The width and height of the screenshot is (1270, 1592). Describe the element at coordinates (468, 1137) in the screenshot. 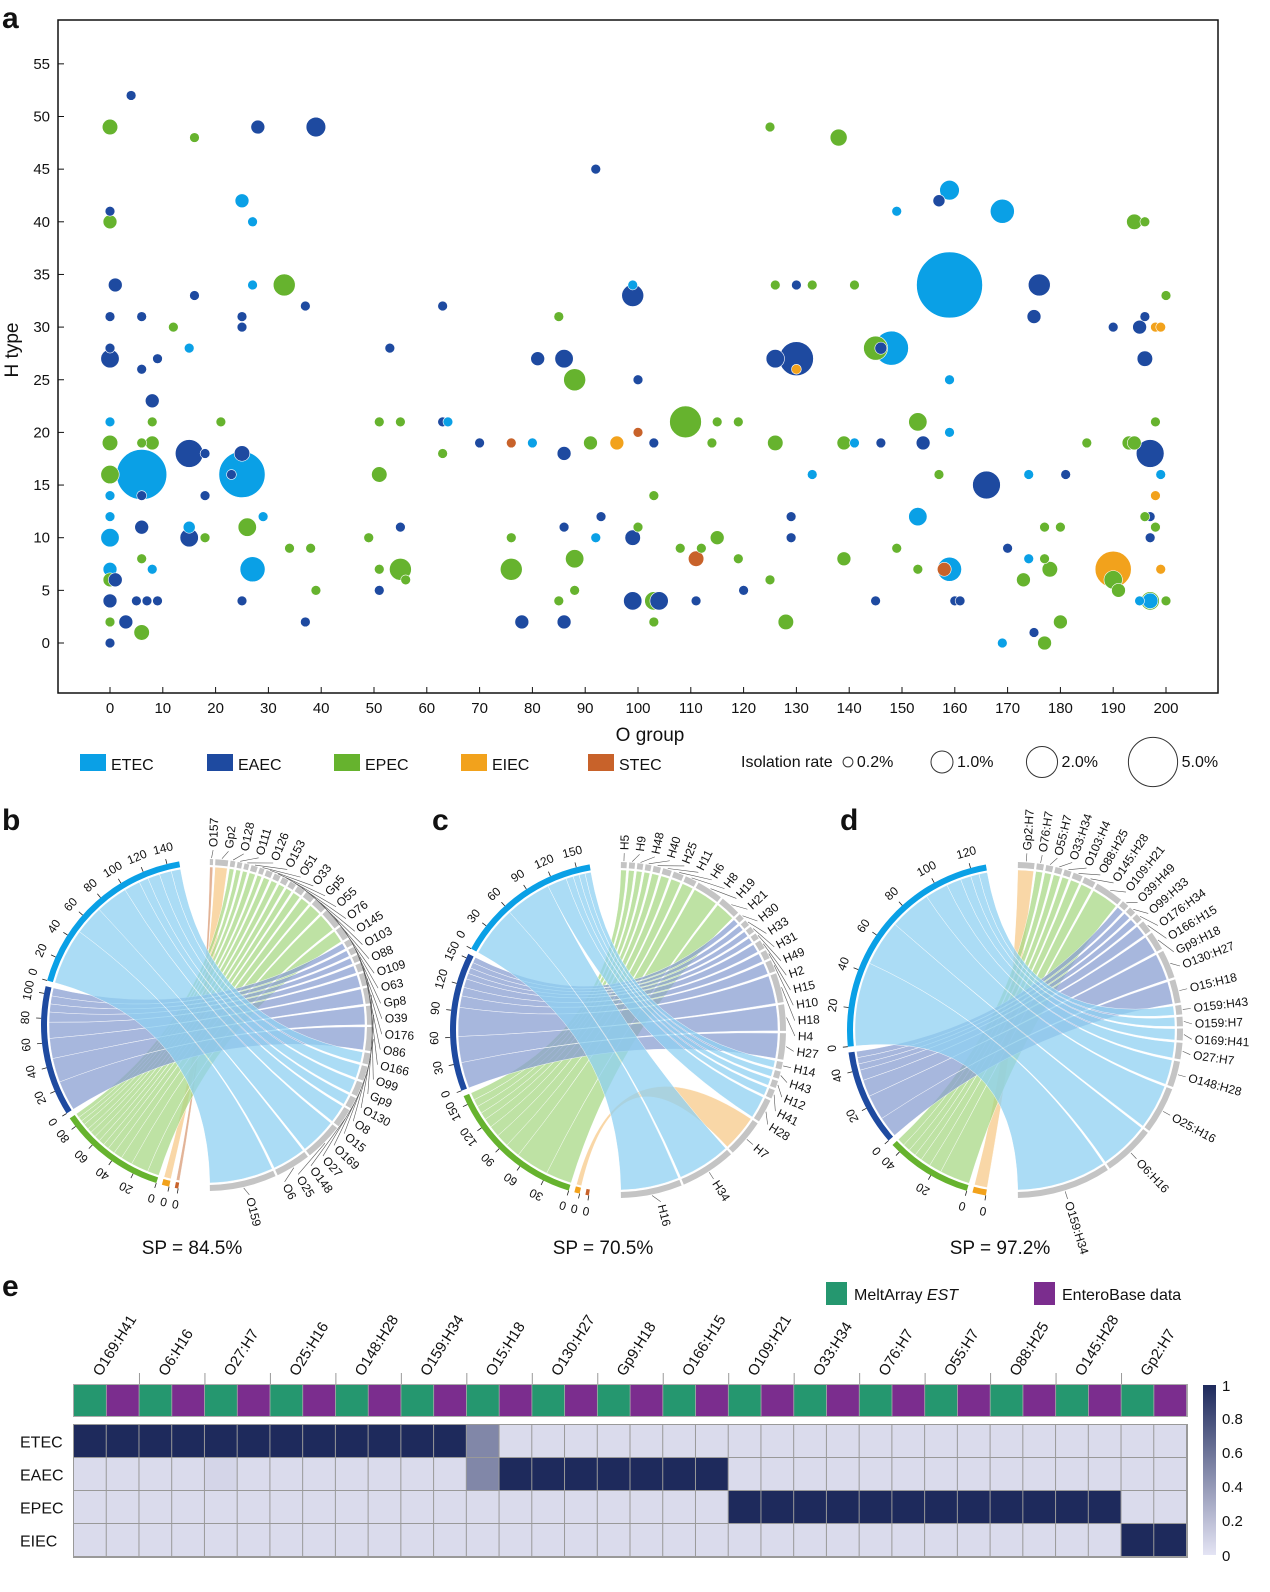

I see `arc-tick-label: 120` at that location.